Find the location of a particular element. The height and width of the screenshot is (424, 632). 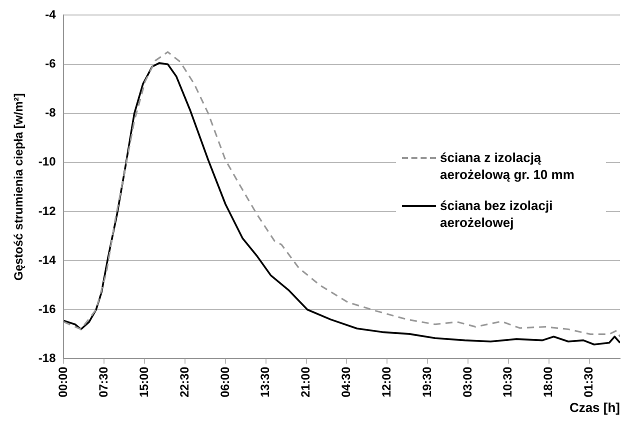

x-tick-label: 10:30 is located at coordinates (507, 382).